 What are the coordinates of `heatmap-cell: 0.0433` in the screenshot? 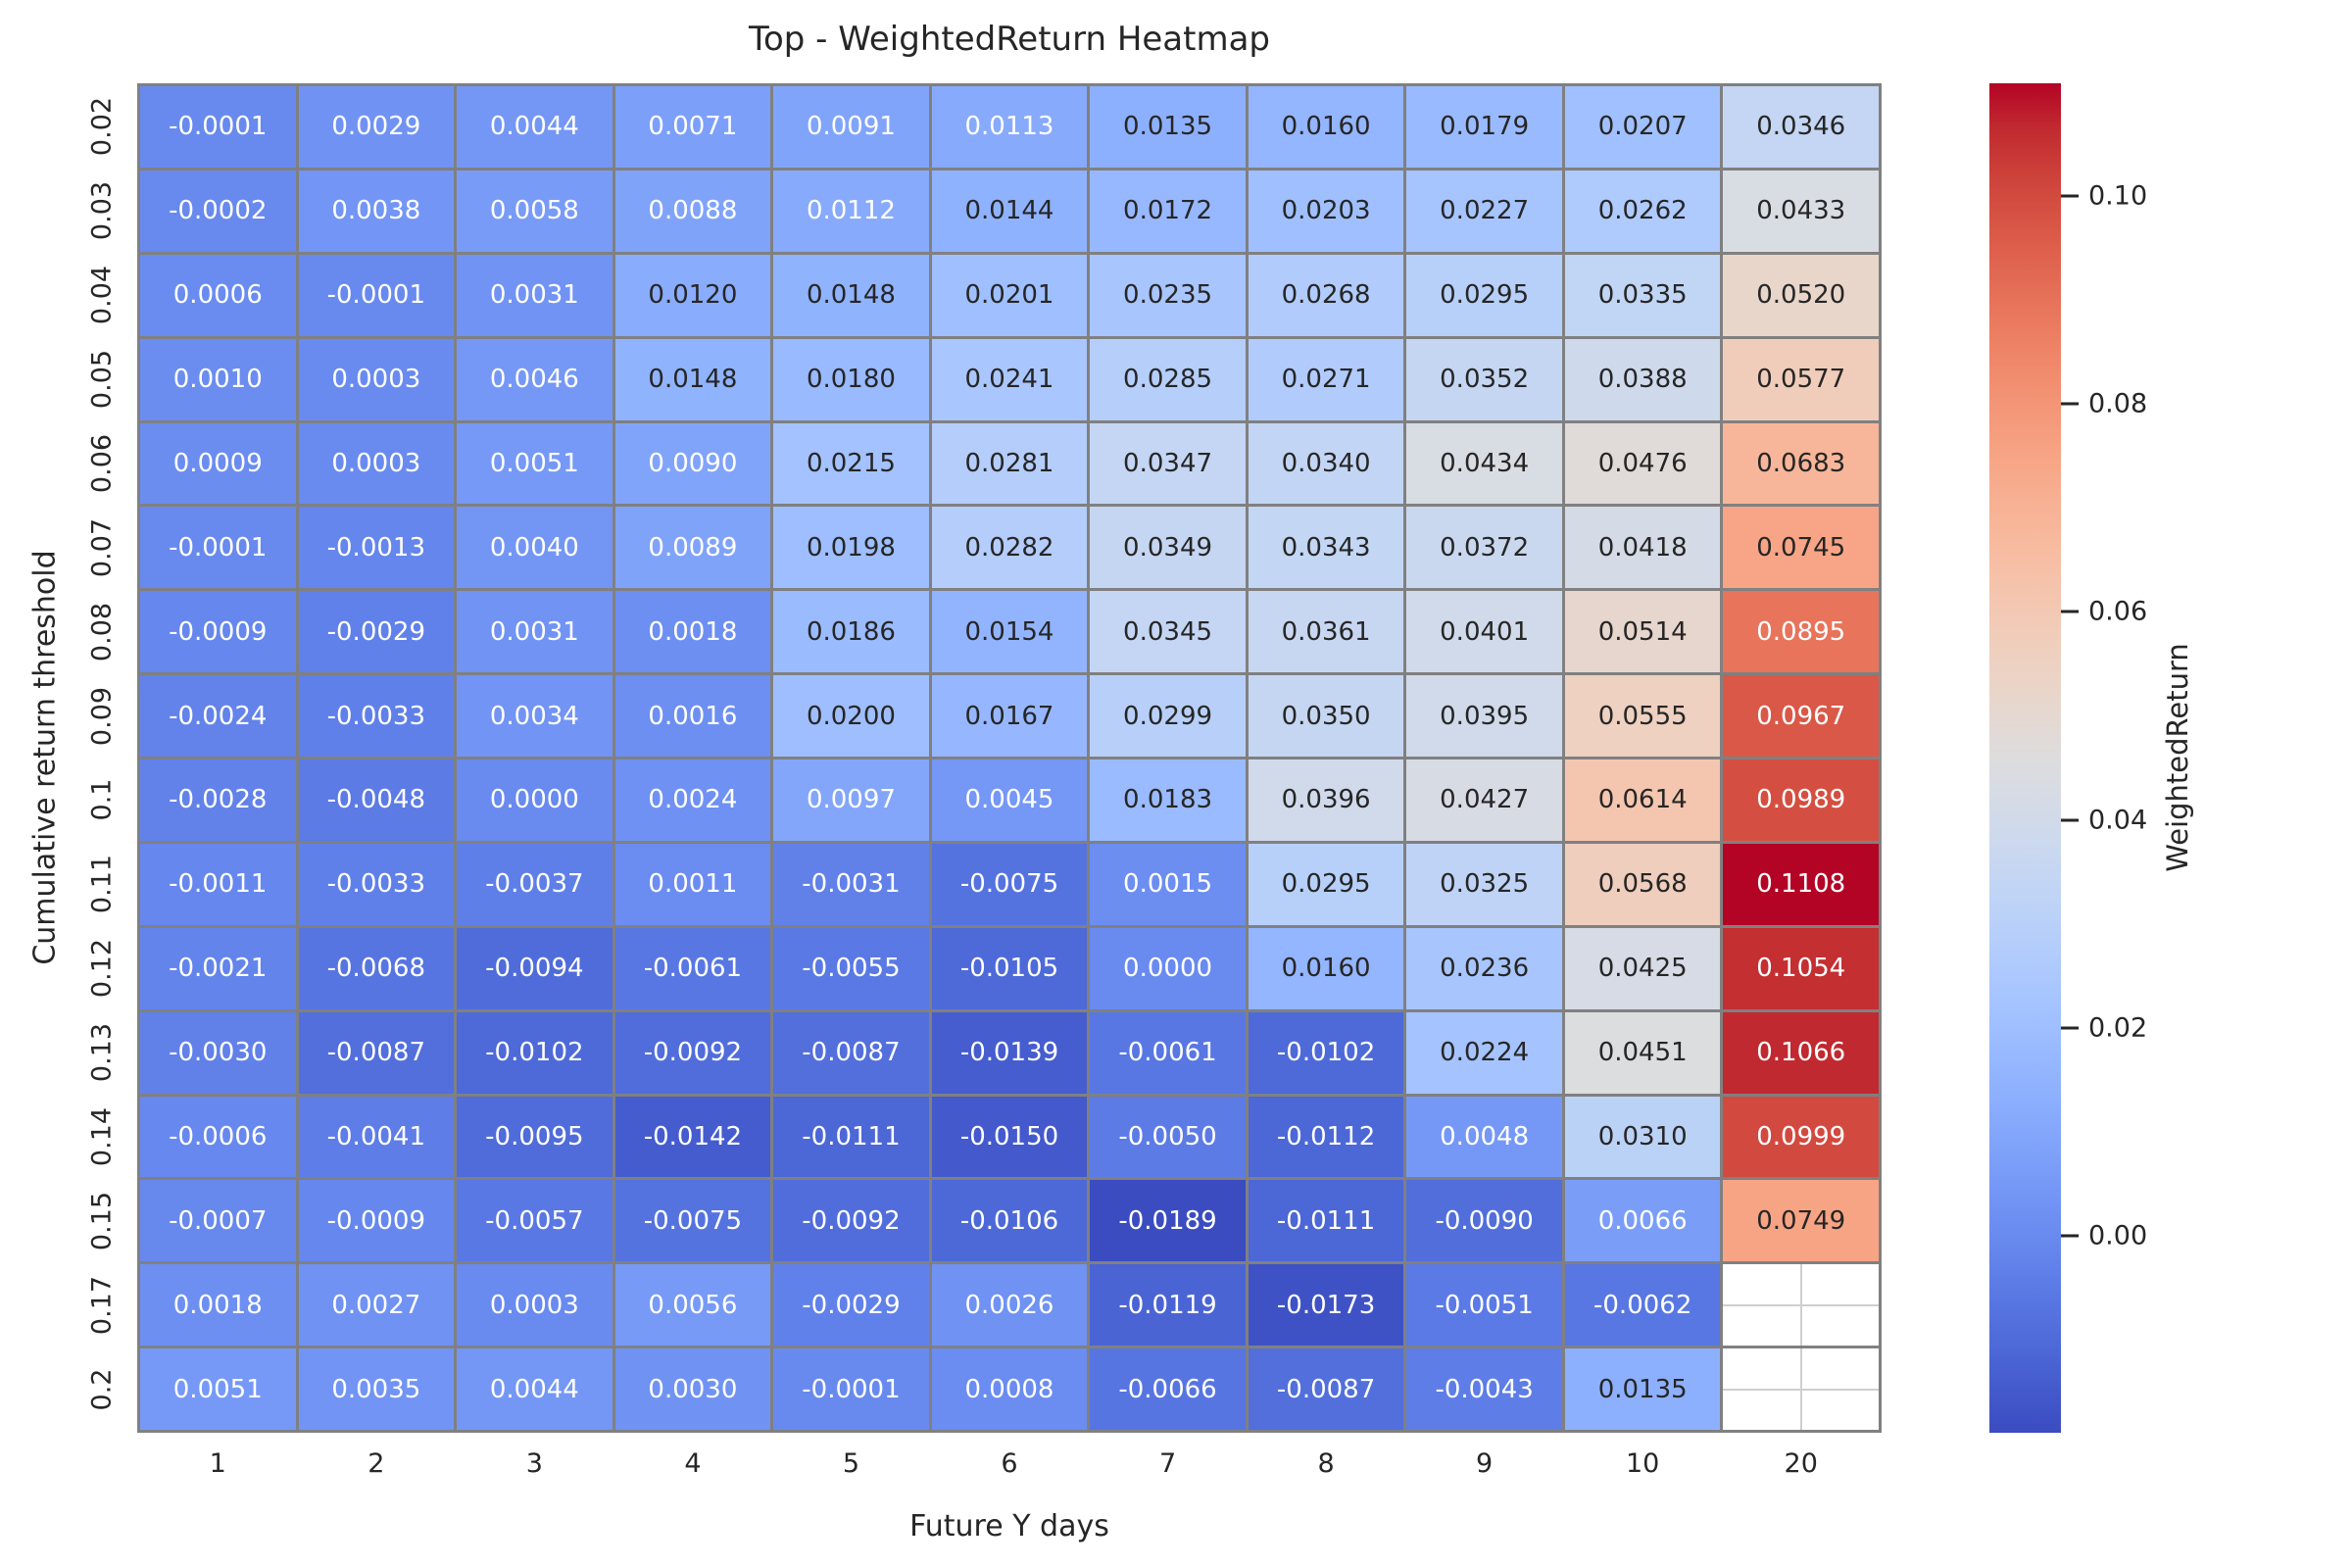 It's located at (1801, 211).